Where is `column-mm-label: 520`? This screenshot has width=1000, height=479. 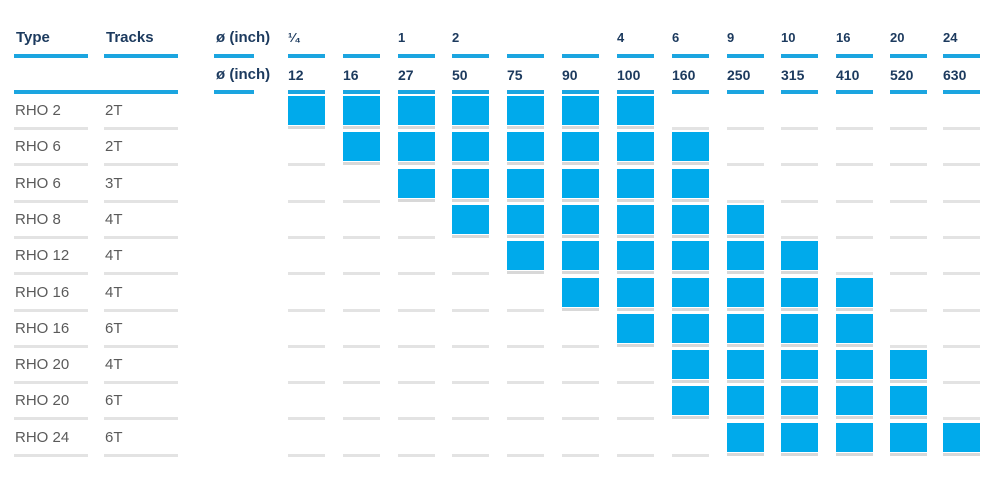 column-mm-label: 520 is located at coordinates (902, 75).